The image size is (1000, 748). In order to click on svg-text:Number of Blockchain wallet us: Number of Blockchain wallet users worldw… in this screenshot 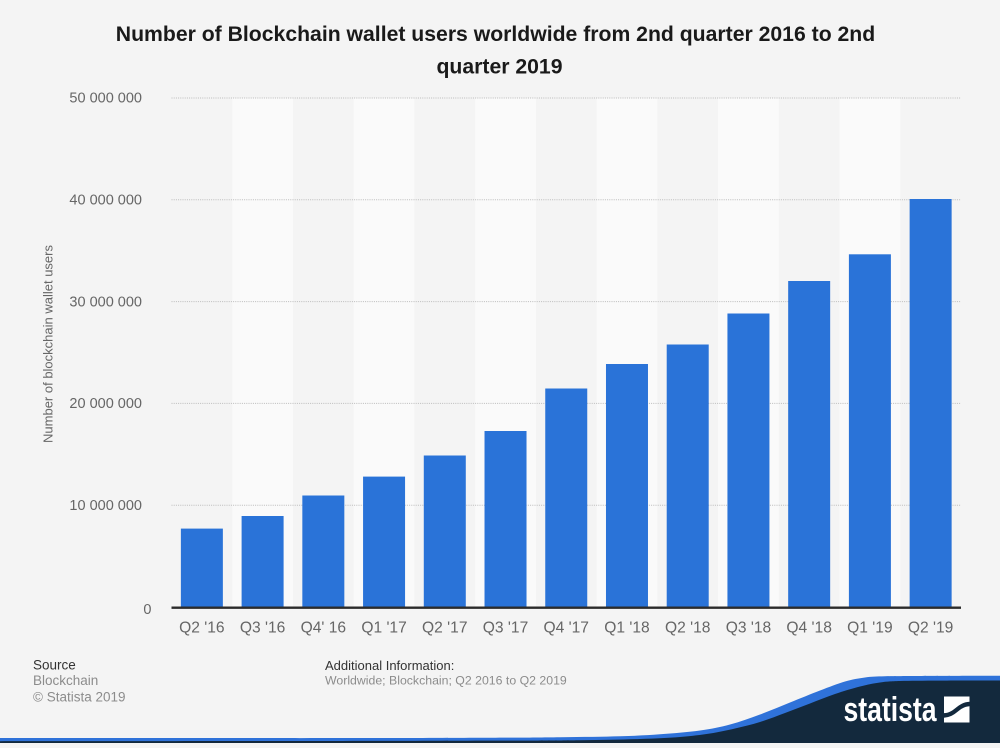, I will do `click(495, 34)`.